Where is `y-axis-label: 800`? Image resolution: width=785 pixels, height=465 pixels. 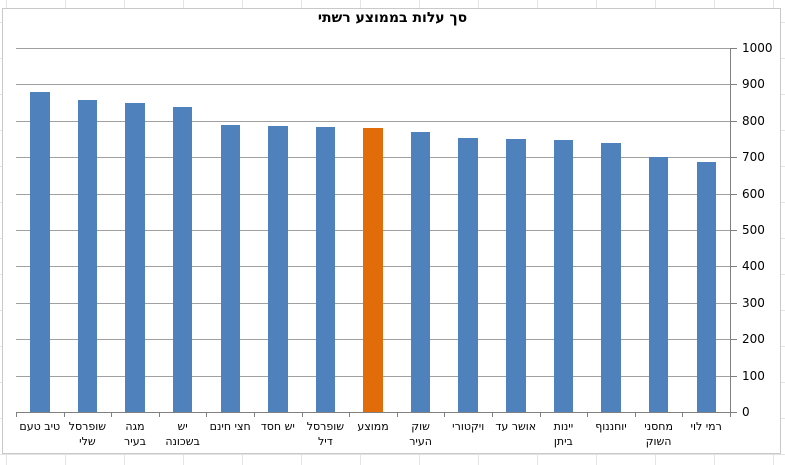
y-axis-label: 800 is located at coordinates (753, 121).